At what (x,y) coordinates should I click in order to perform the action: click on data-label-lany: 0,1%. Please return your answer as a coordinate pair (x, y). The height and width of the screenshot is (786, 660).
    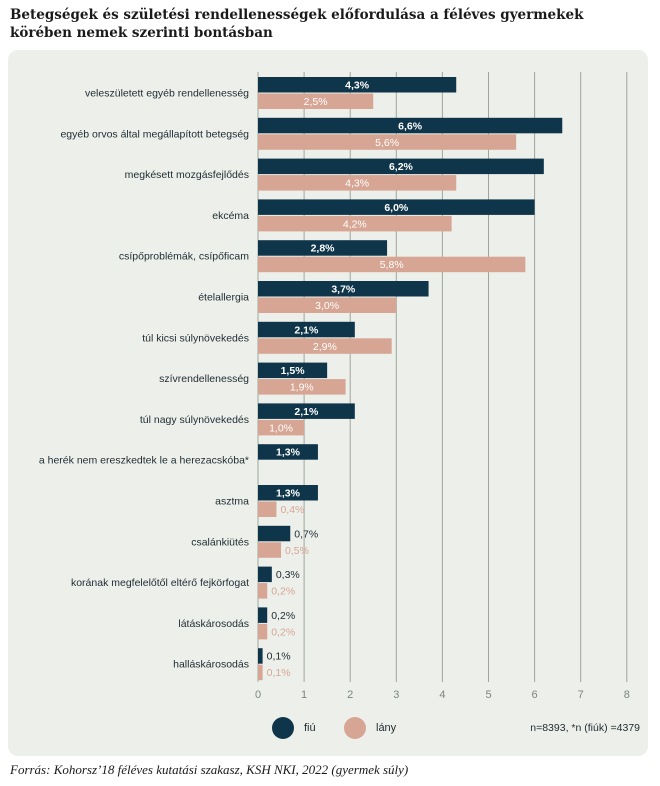
    Looking at the image, I should click on (279, 673).